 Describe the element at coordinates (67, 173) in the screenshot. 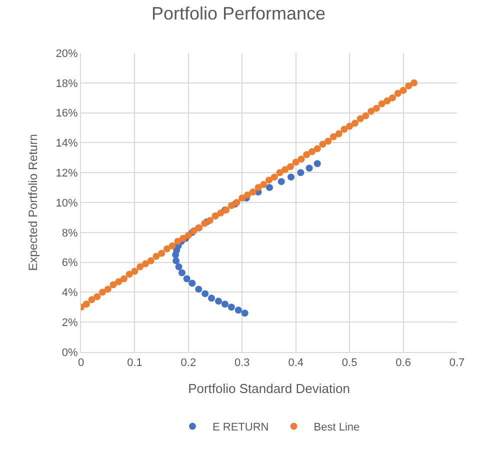

I see `y-tick-label: 12%` at that location.